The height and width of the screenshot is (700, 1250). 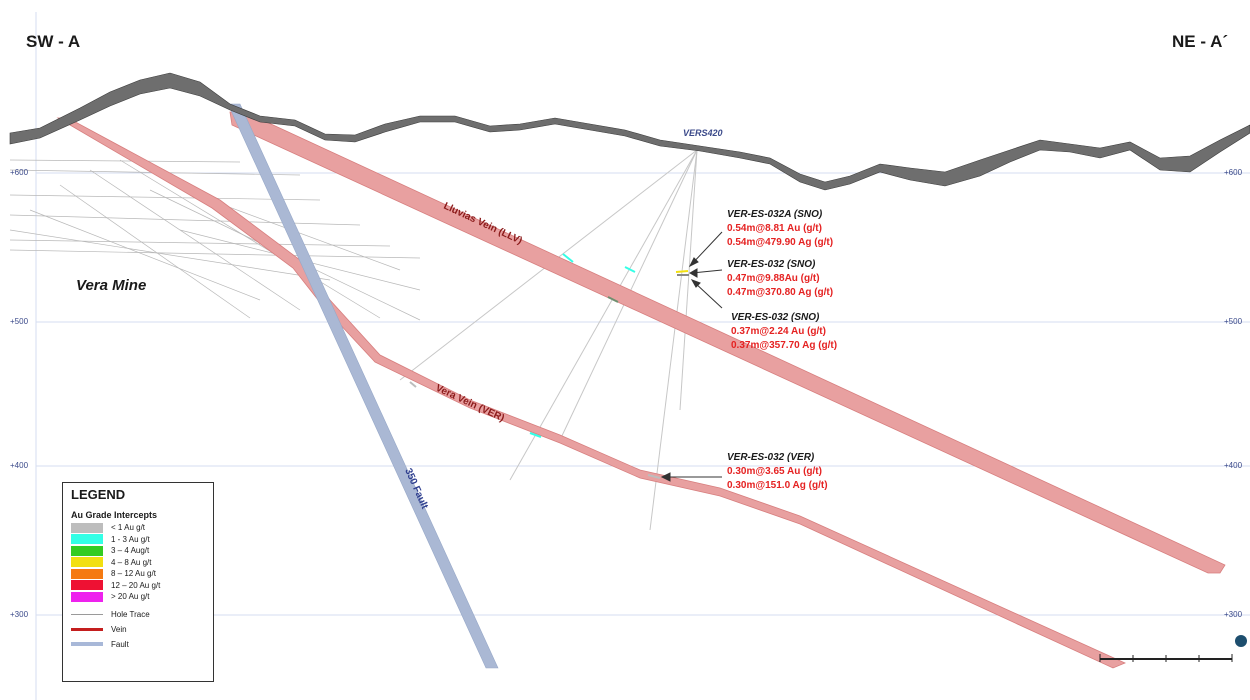 I want to click on legend-grade-label: 1 - 3 Au g/t, so click(x=130, y=539).